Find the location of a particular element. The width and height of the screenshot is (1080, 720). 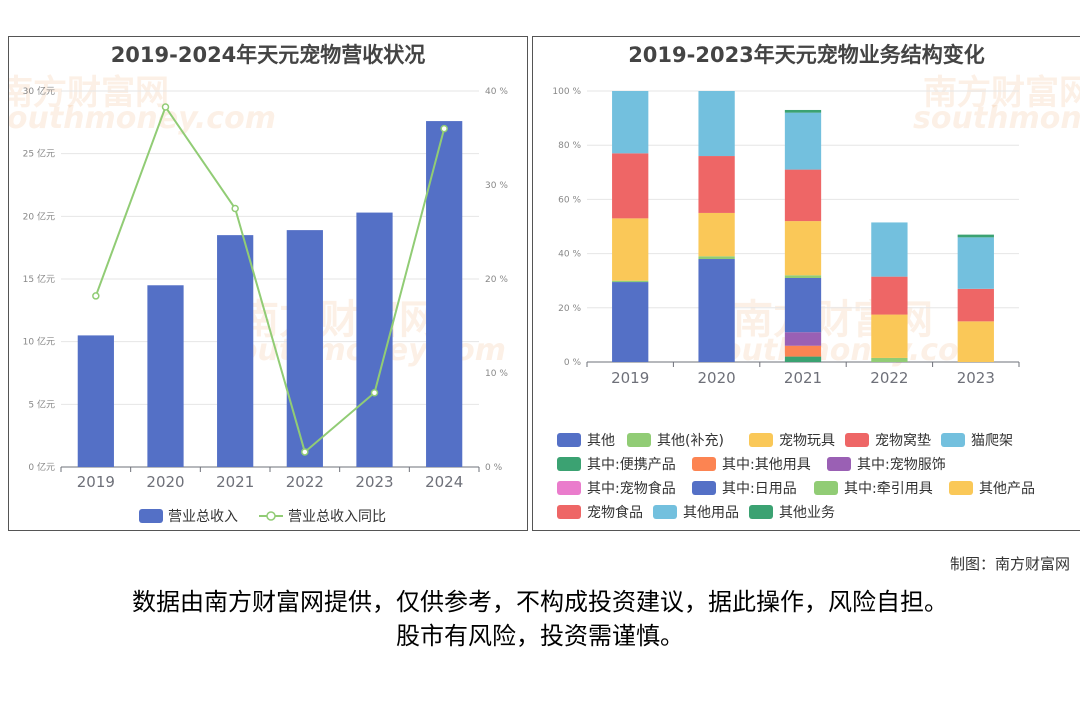

legend-swatch-revenue is located at coordinates (151, 516).